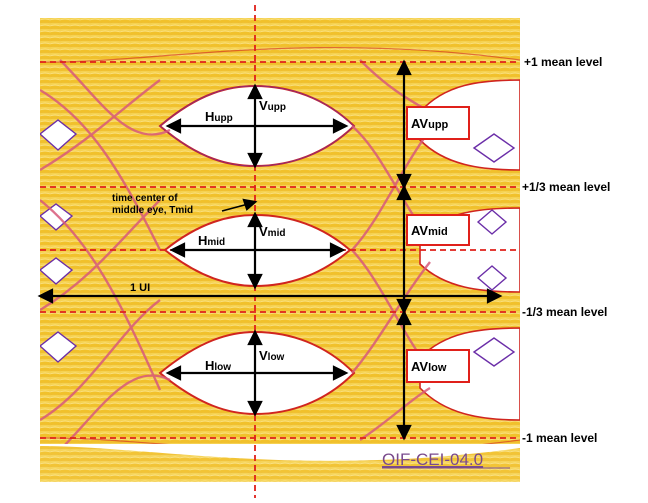  I want to click on av-low-box, so click(438, 366).